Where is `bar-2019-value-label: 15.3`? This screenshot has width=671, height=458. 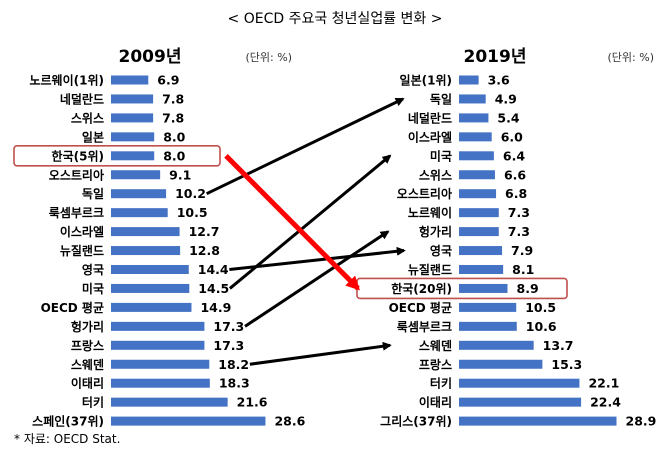
bar-2019-value-label: 15.3 is located at coordinates (566, 364).